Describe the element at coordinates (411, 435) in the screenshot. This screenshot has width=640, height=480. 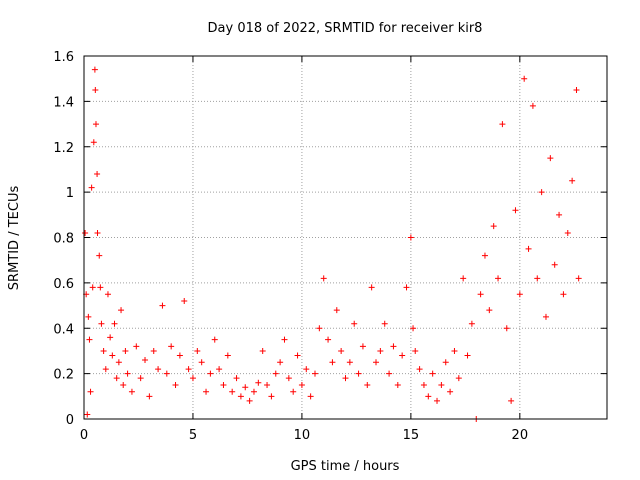
I see `x-tick-label: 15` at that location.